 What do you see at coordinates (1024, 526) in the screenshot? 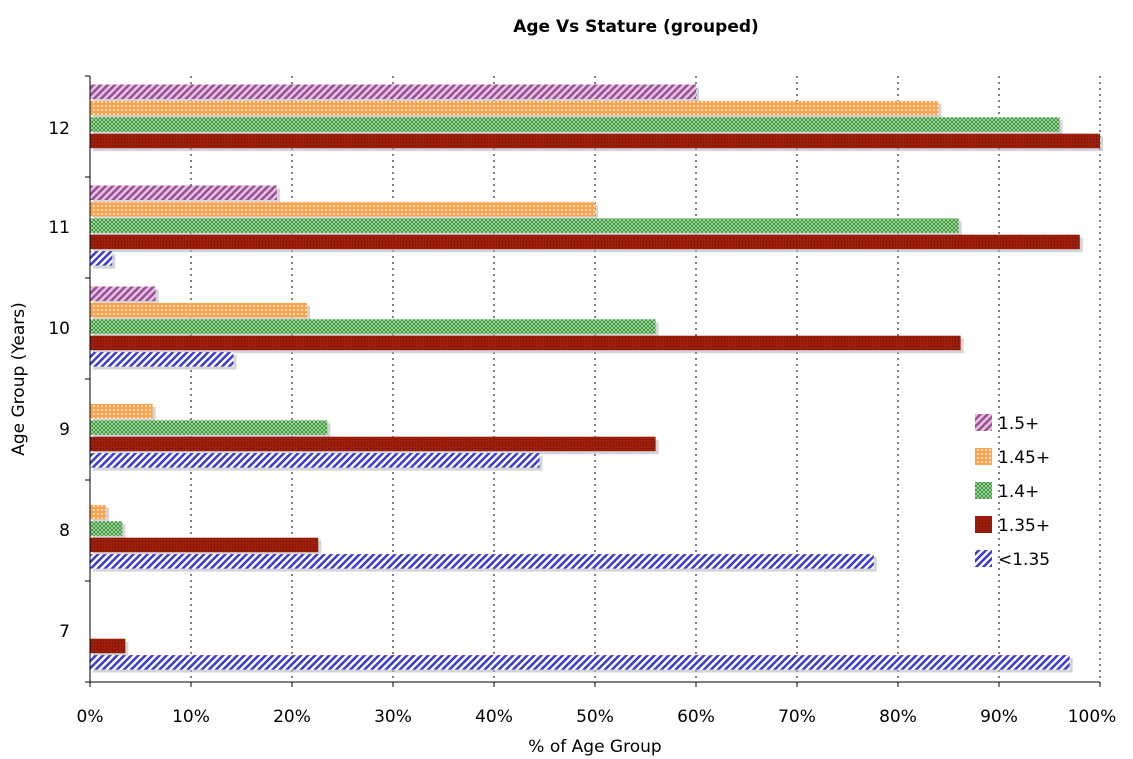
I see `legend-label: 1.35+` at bounding box center [1024, 526].